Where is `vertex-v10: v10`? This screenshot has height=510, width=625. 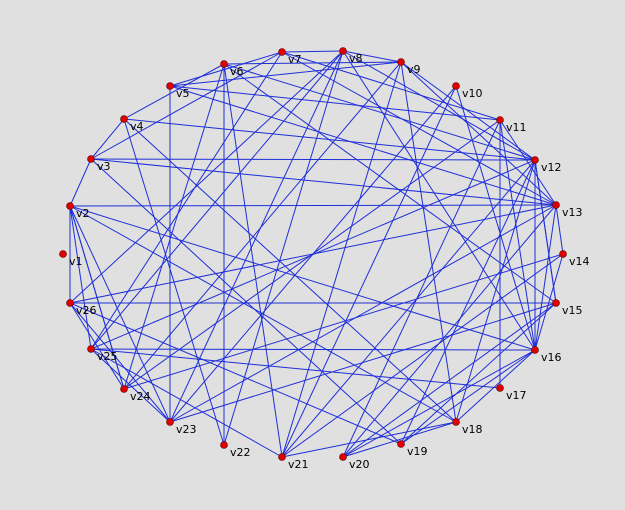 vertex-v10: v10 is located at coordinates (467, 91).